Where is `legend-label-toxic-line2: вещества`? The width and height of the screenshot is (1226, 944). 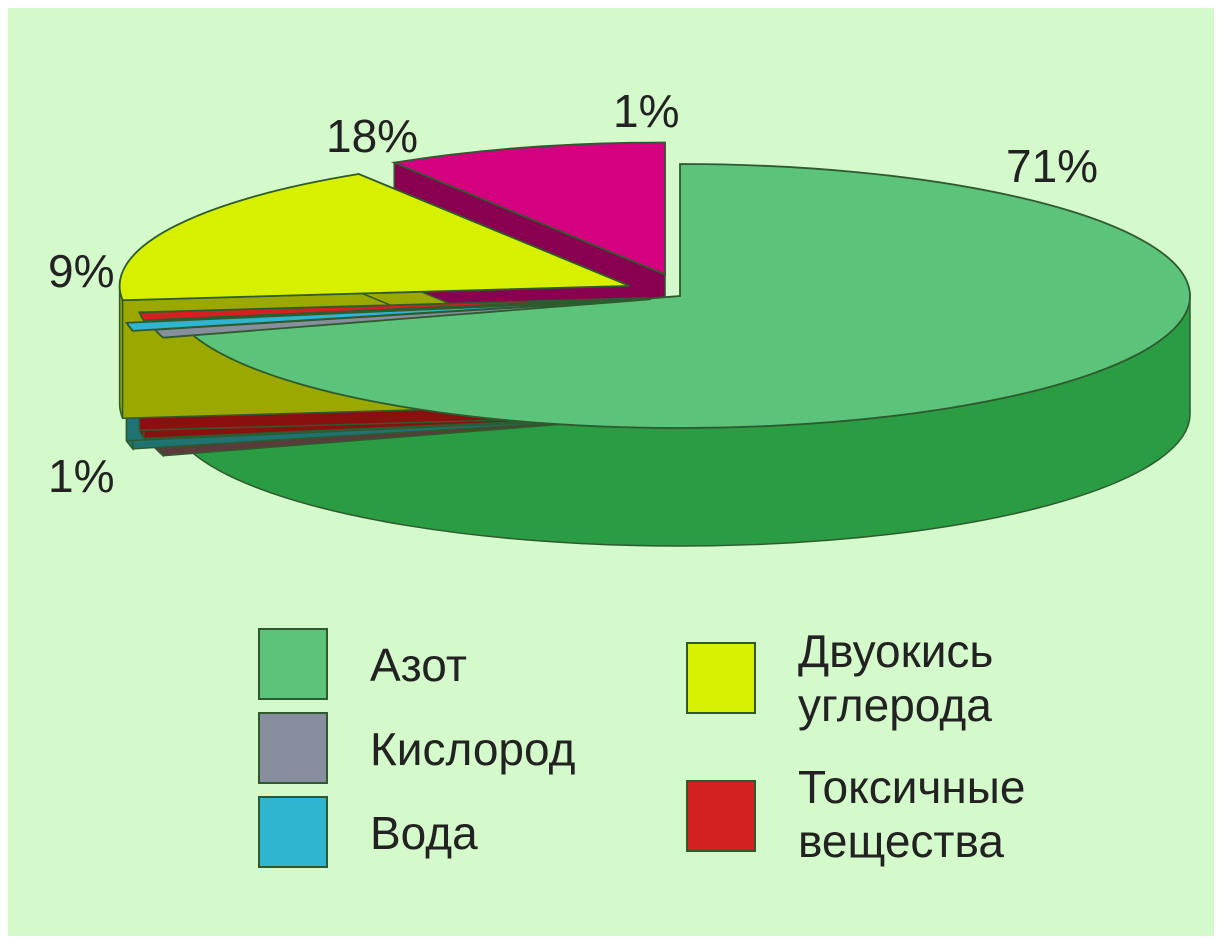
legend-label-toxic-line2: вещества is located at coordinates (901, 841).